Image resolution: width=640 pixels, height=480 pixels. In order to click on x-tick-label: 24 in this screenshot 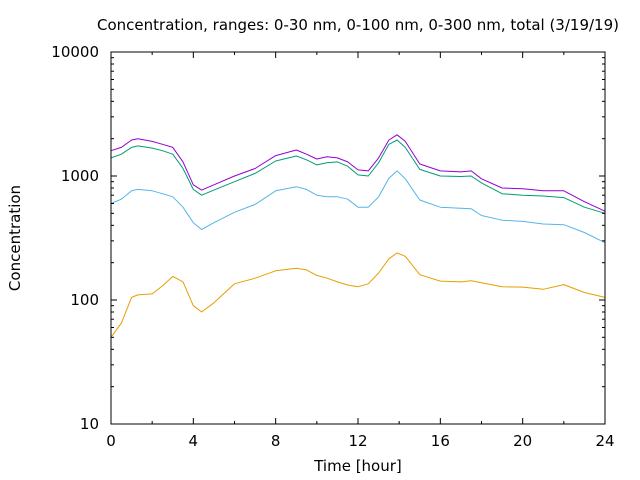, I will do `click(604, 441)`.